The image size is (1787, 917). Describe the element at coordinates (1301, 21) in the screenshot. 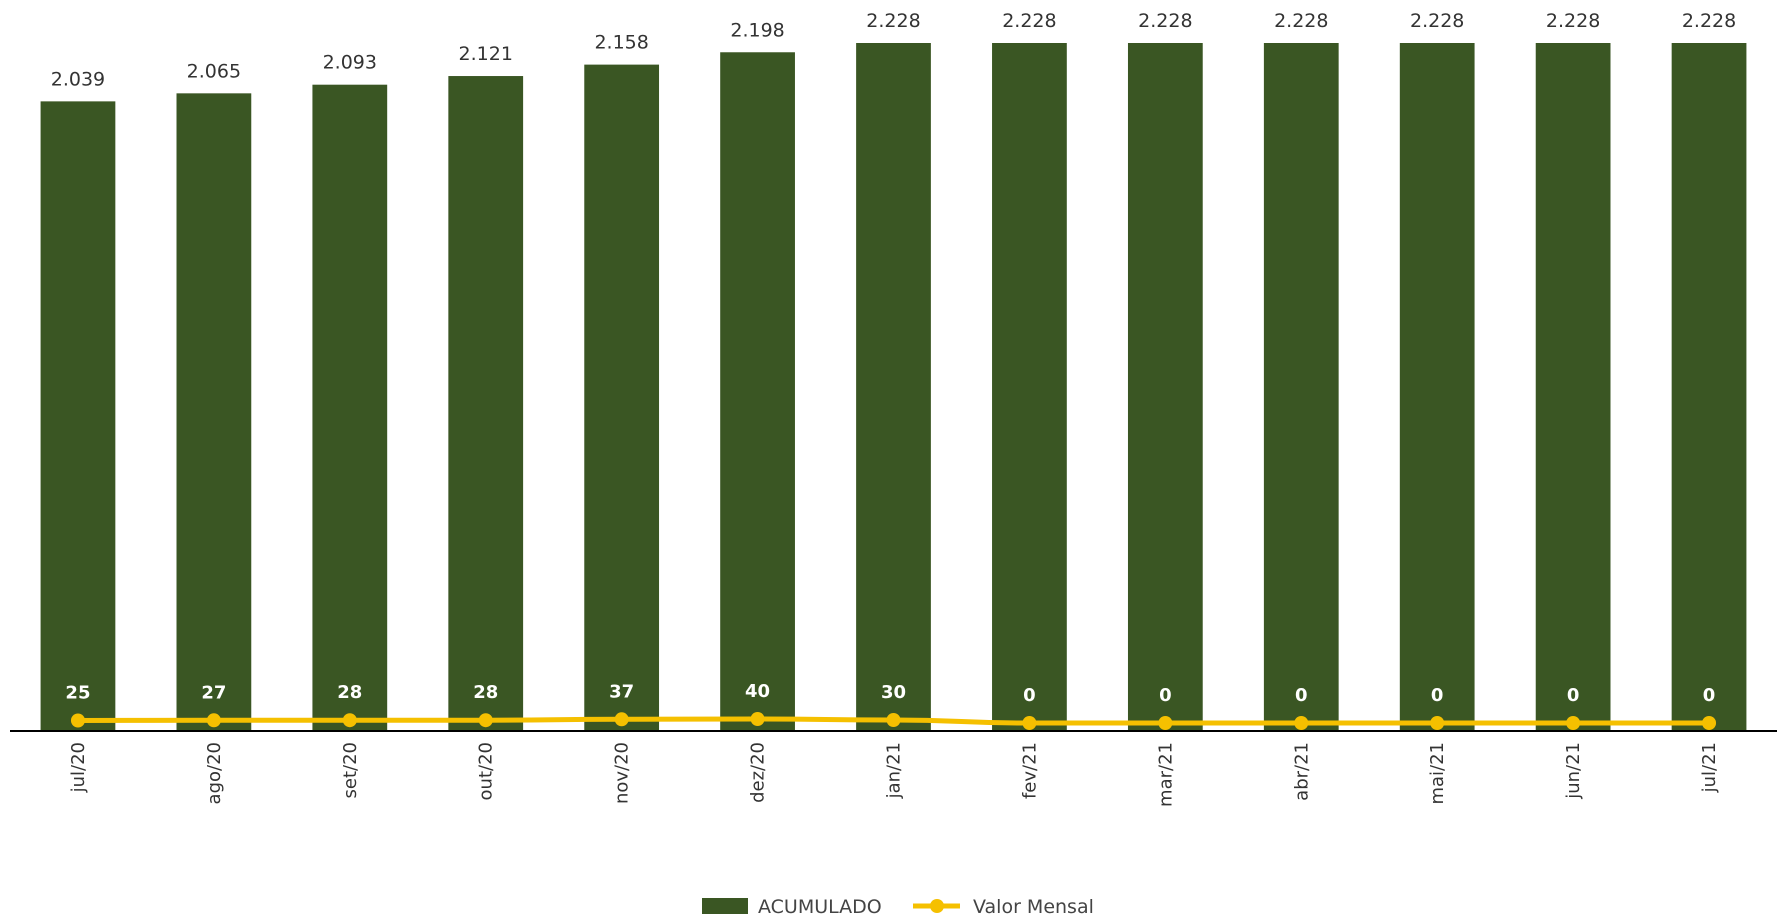

I see `bar-label-abr/21: 2.228` at that location.